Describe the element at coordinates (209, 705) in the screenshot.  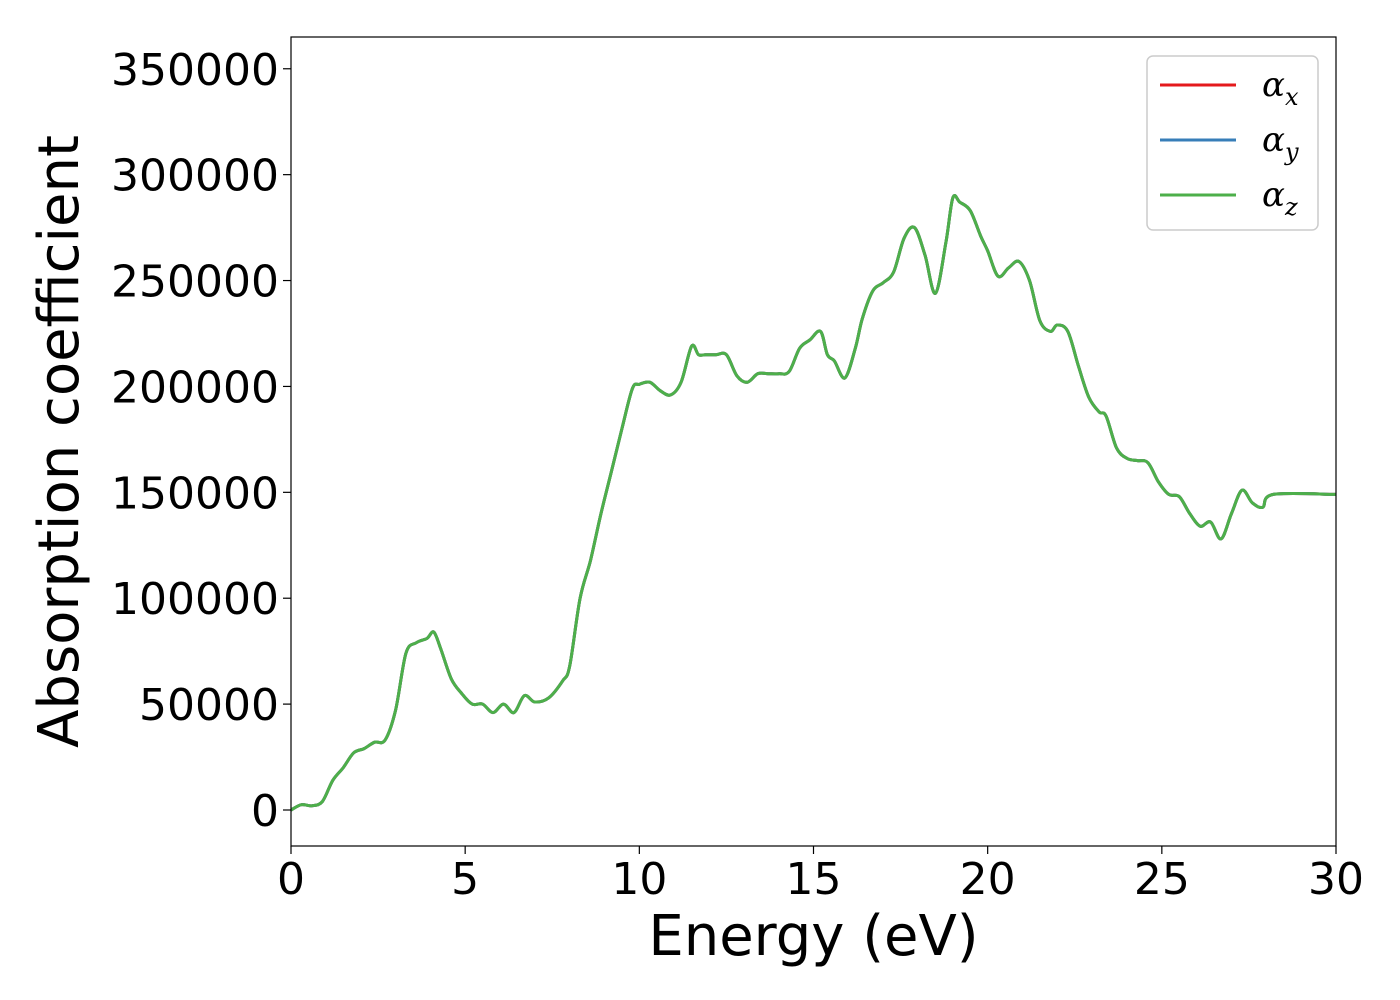
I see `y-tick-label: 50000` at that location.